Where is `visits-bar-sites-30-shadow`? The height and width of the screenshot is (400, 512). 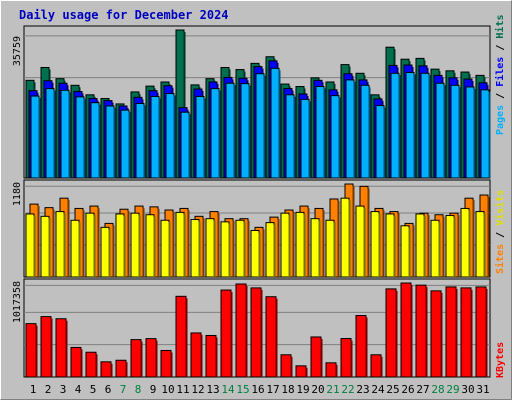
visits-bar-sites-30-shadow is located at coordinates (469, 243).